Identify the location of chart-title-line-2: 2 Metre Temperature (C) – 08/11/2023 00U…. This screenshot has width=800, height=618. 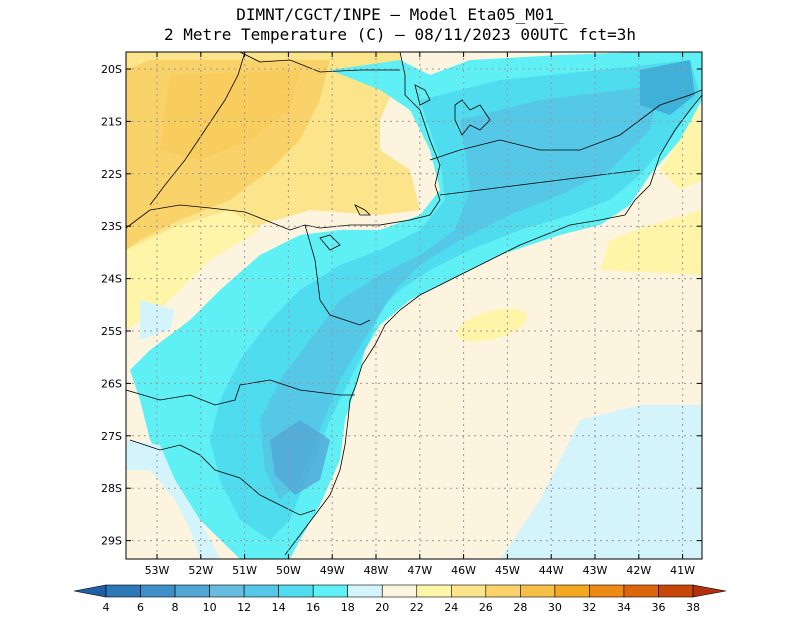
(399, 34).